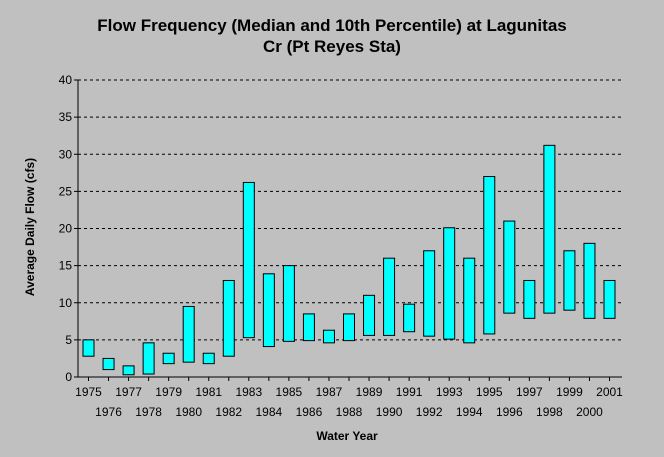  Describe the element at coordinates (509, 267) in the screenshot. I see `bar-1996` at that location.